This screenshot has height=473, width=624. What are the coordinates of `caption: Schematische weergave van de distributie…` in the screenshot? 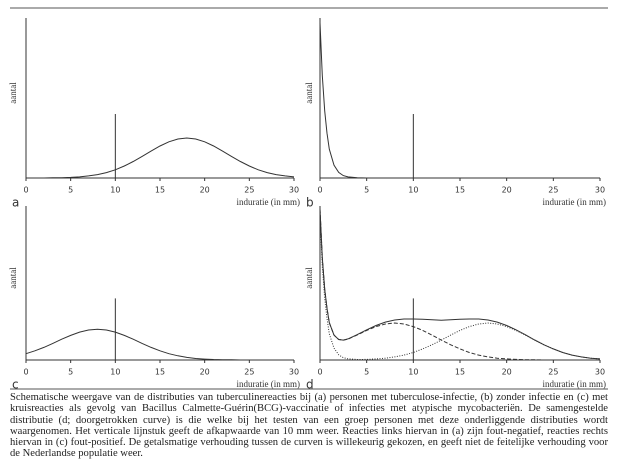 It's located at (309, 426).